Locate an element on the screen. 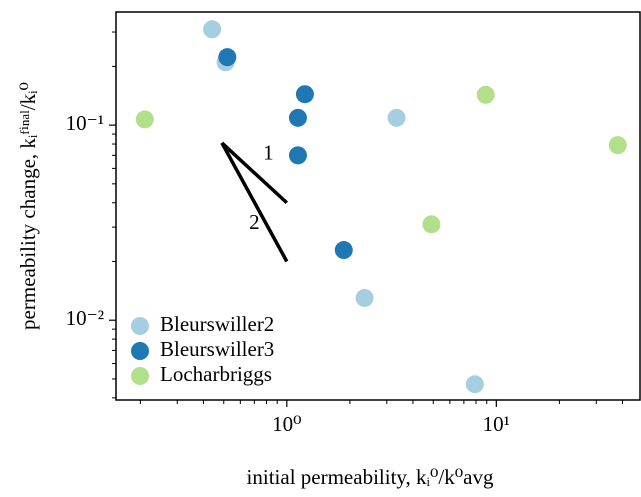  legend-label: Locharbriggs is located at coordinates (216, 374).